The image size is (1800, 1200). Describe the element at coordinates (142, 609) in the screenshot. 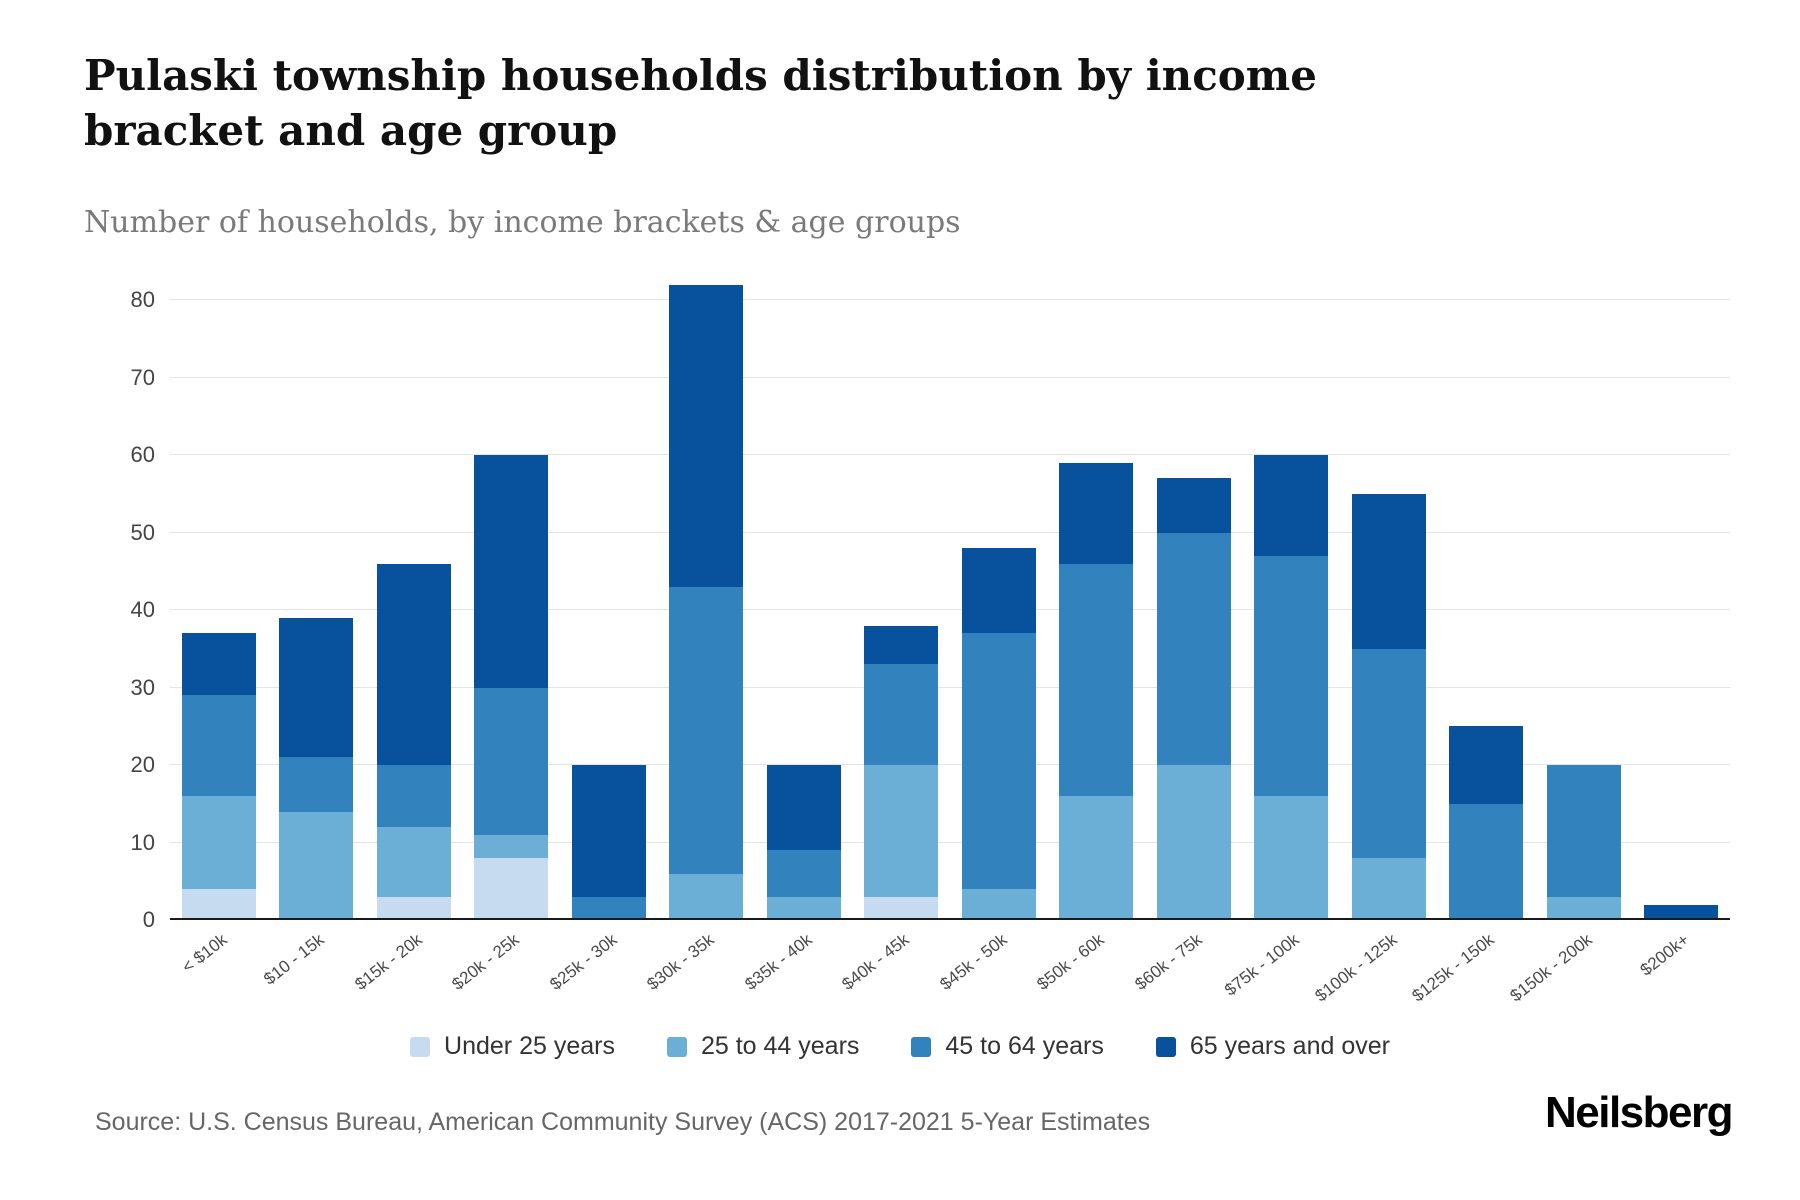

I see `y-tick-label: 40` at that location.